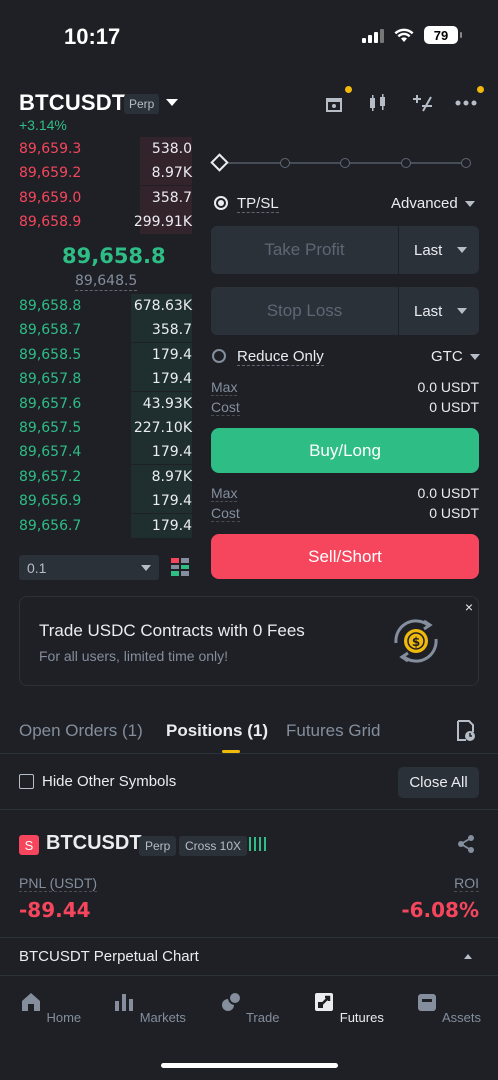 The image size is (498, 1080). I want to click on orderbook-row: 89,656.7 179.4, so click(105, 525).